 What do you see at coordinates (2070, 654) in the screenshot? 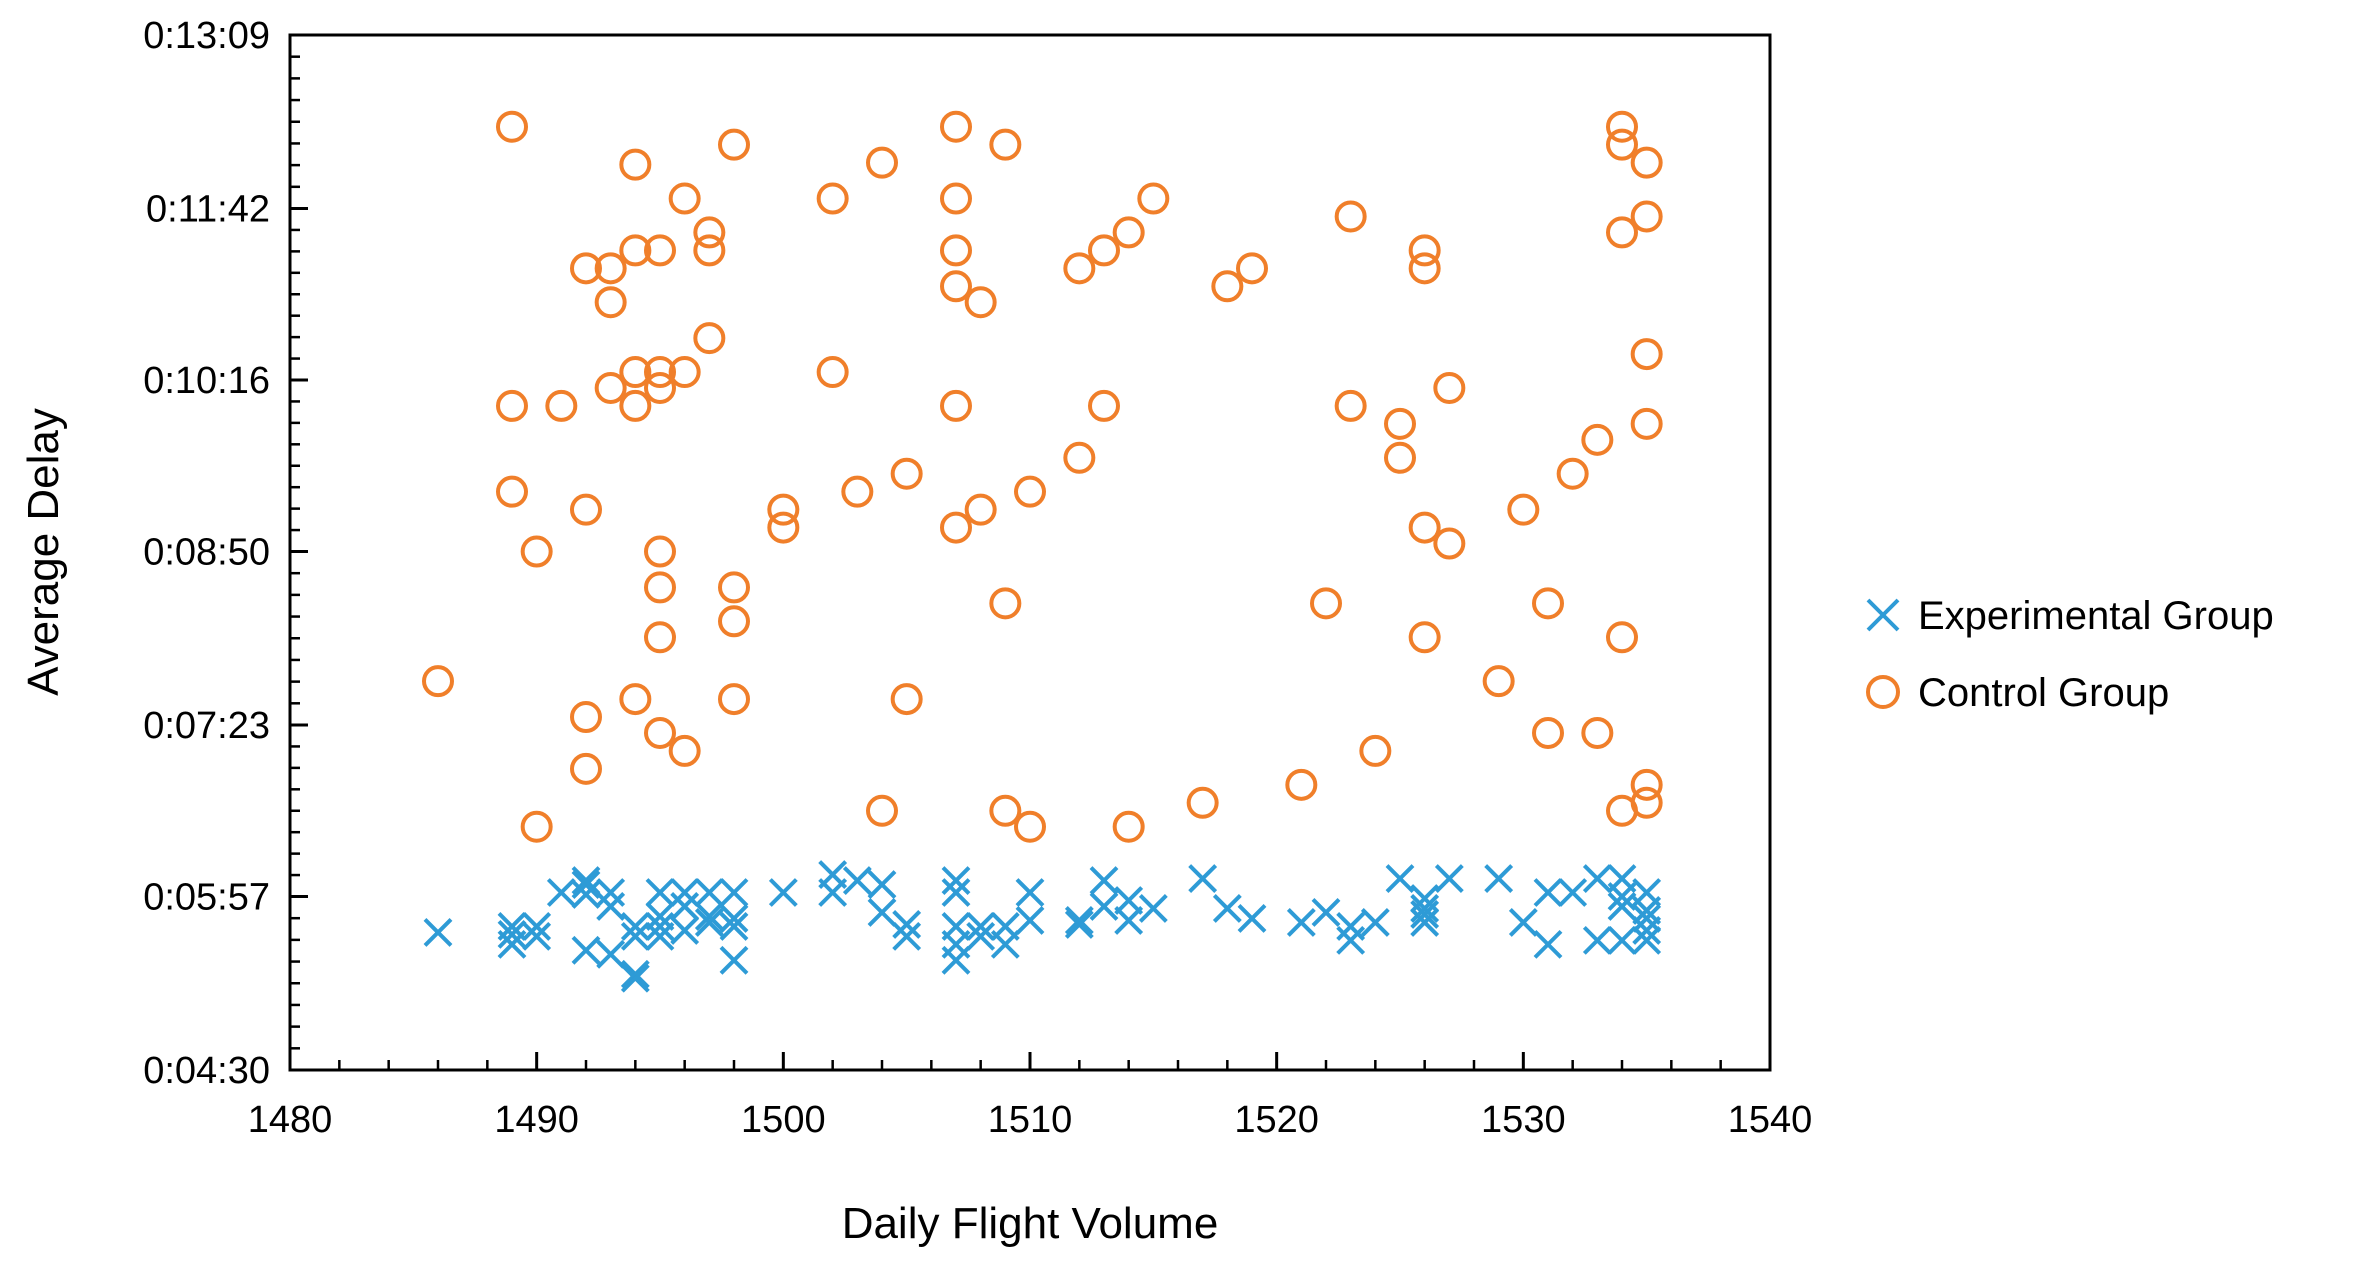
I see `legend: Experimental Group Control Group` at bounding box center [2070, 654].